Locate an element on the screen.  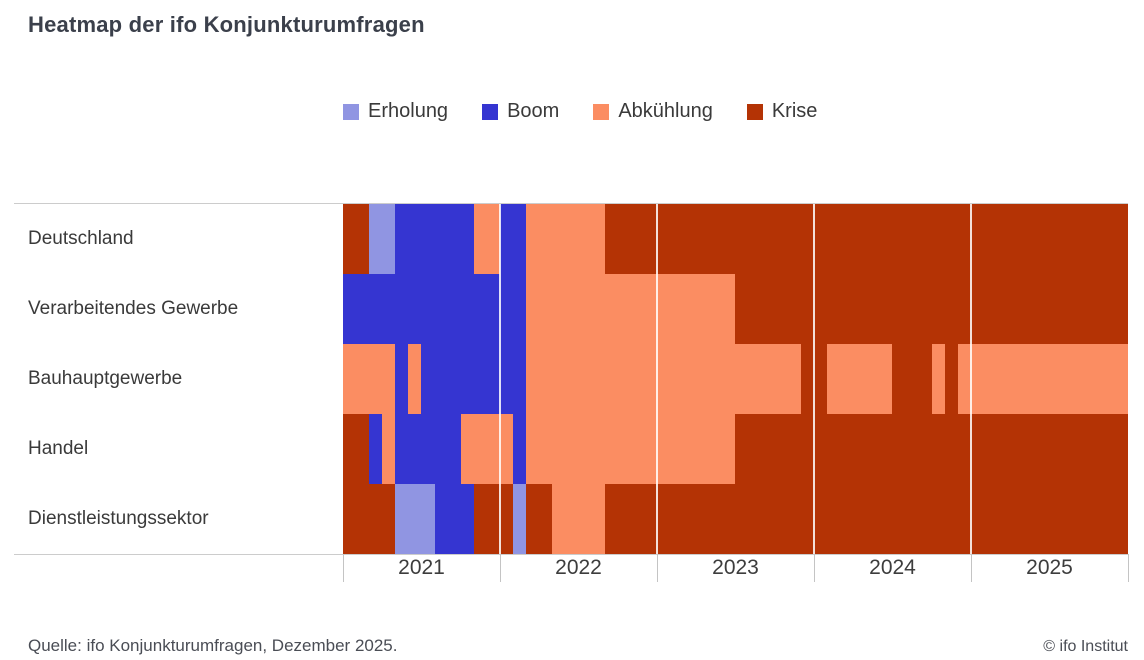
axis-tick is located at coordinates (657, 568).